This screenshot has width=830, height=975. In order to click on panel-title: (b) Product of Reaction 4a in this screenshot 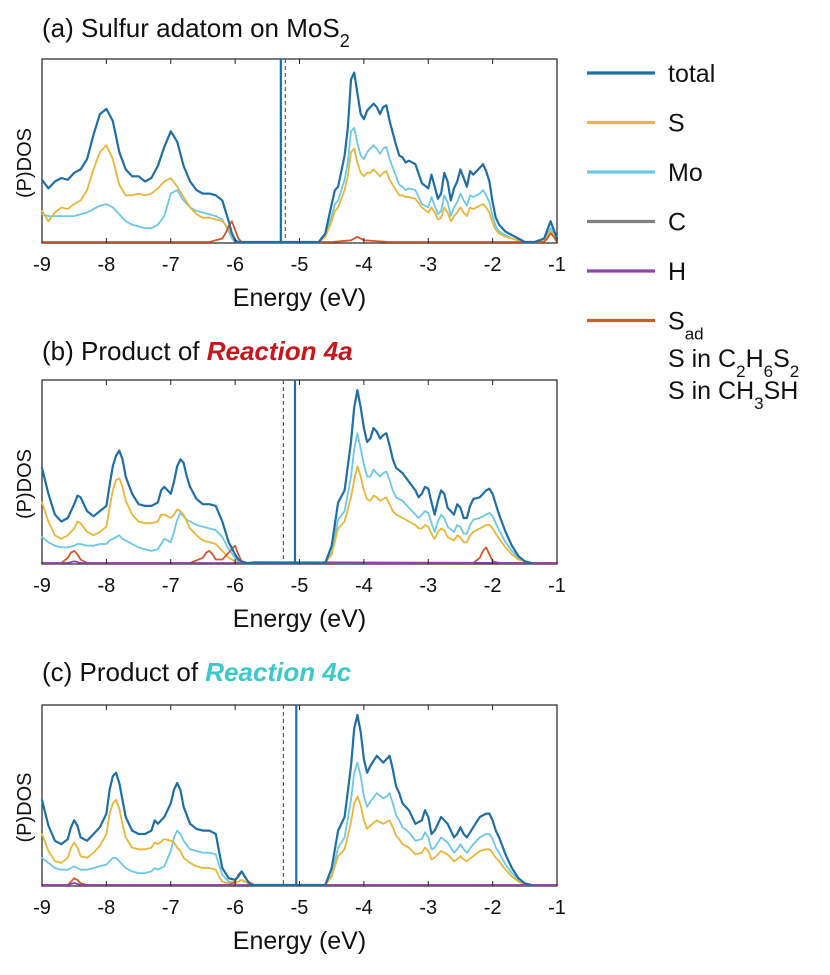, I will do `click(197, 351)`.